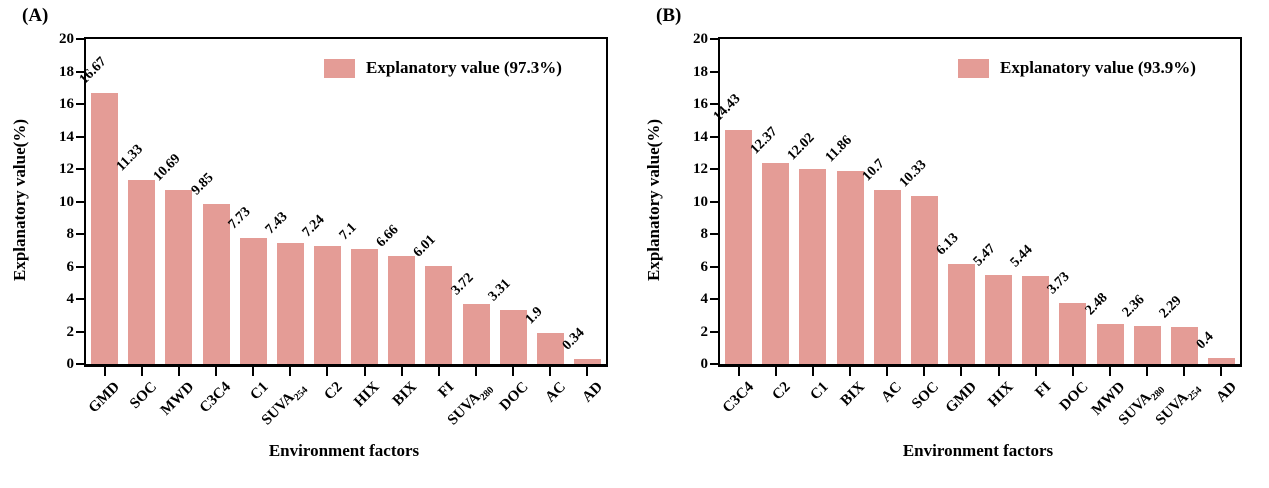 This screenshot has height=488, width=1269. I want to click on panel-b-x-axis-title: Environment factors, so click(978, 450).